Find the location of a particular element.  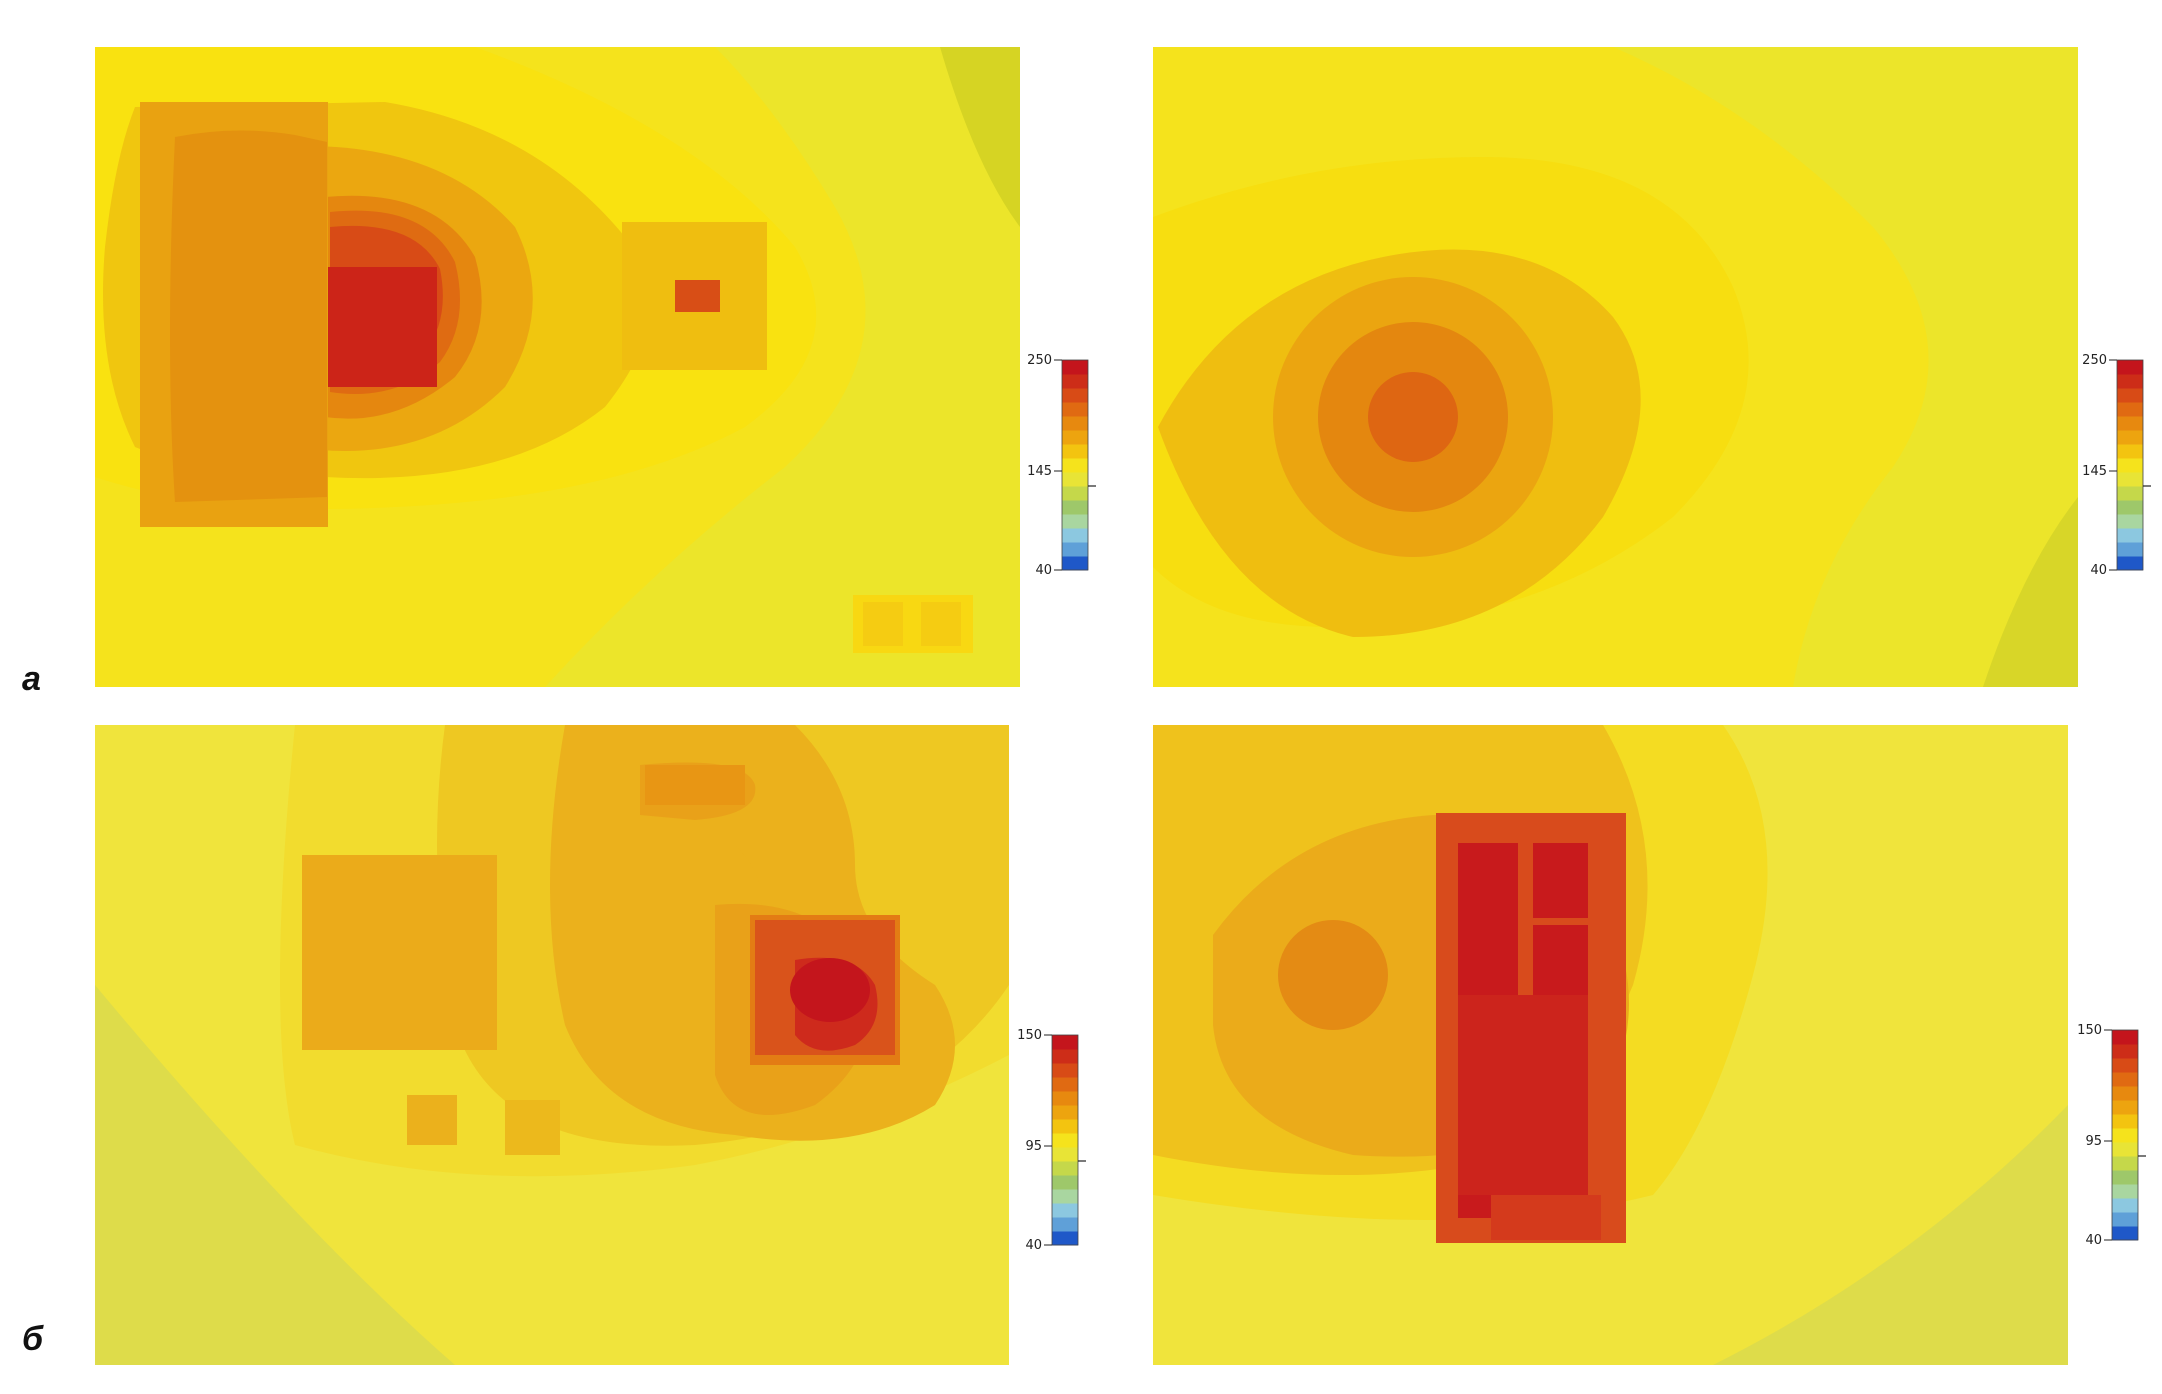

colorbar-a-left: 250 145 40 is located at coordinates (1075, 469).